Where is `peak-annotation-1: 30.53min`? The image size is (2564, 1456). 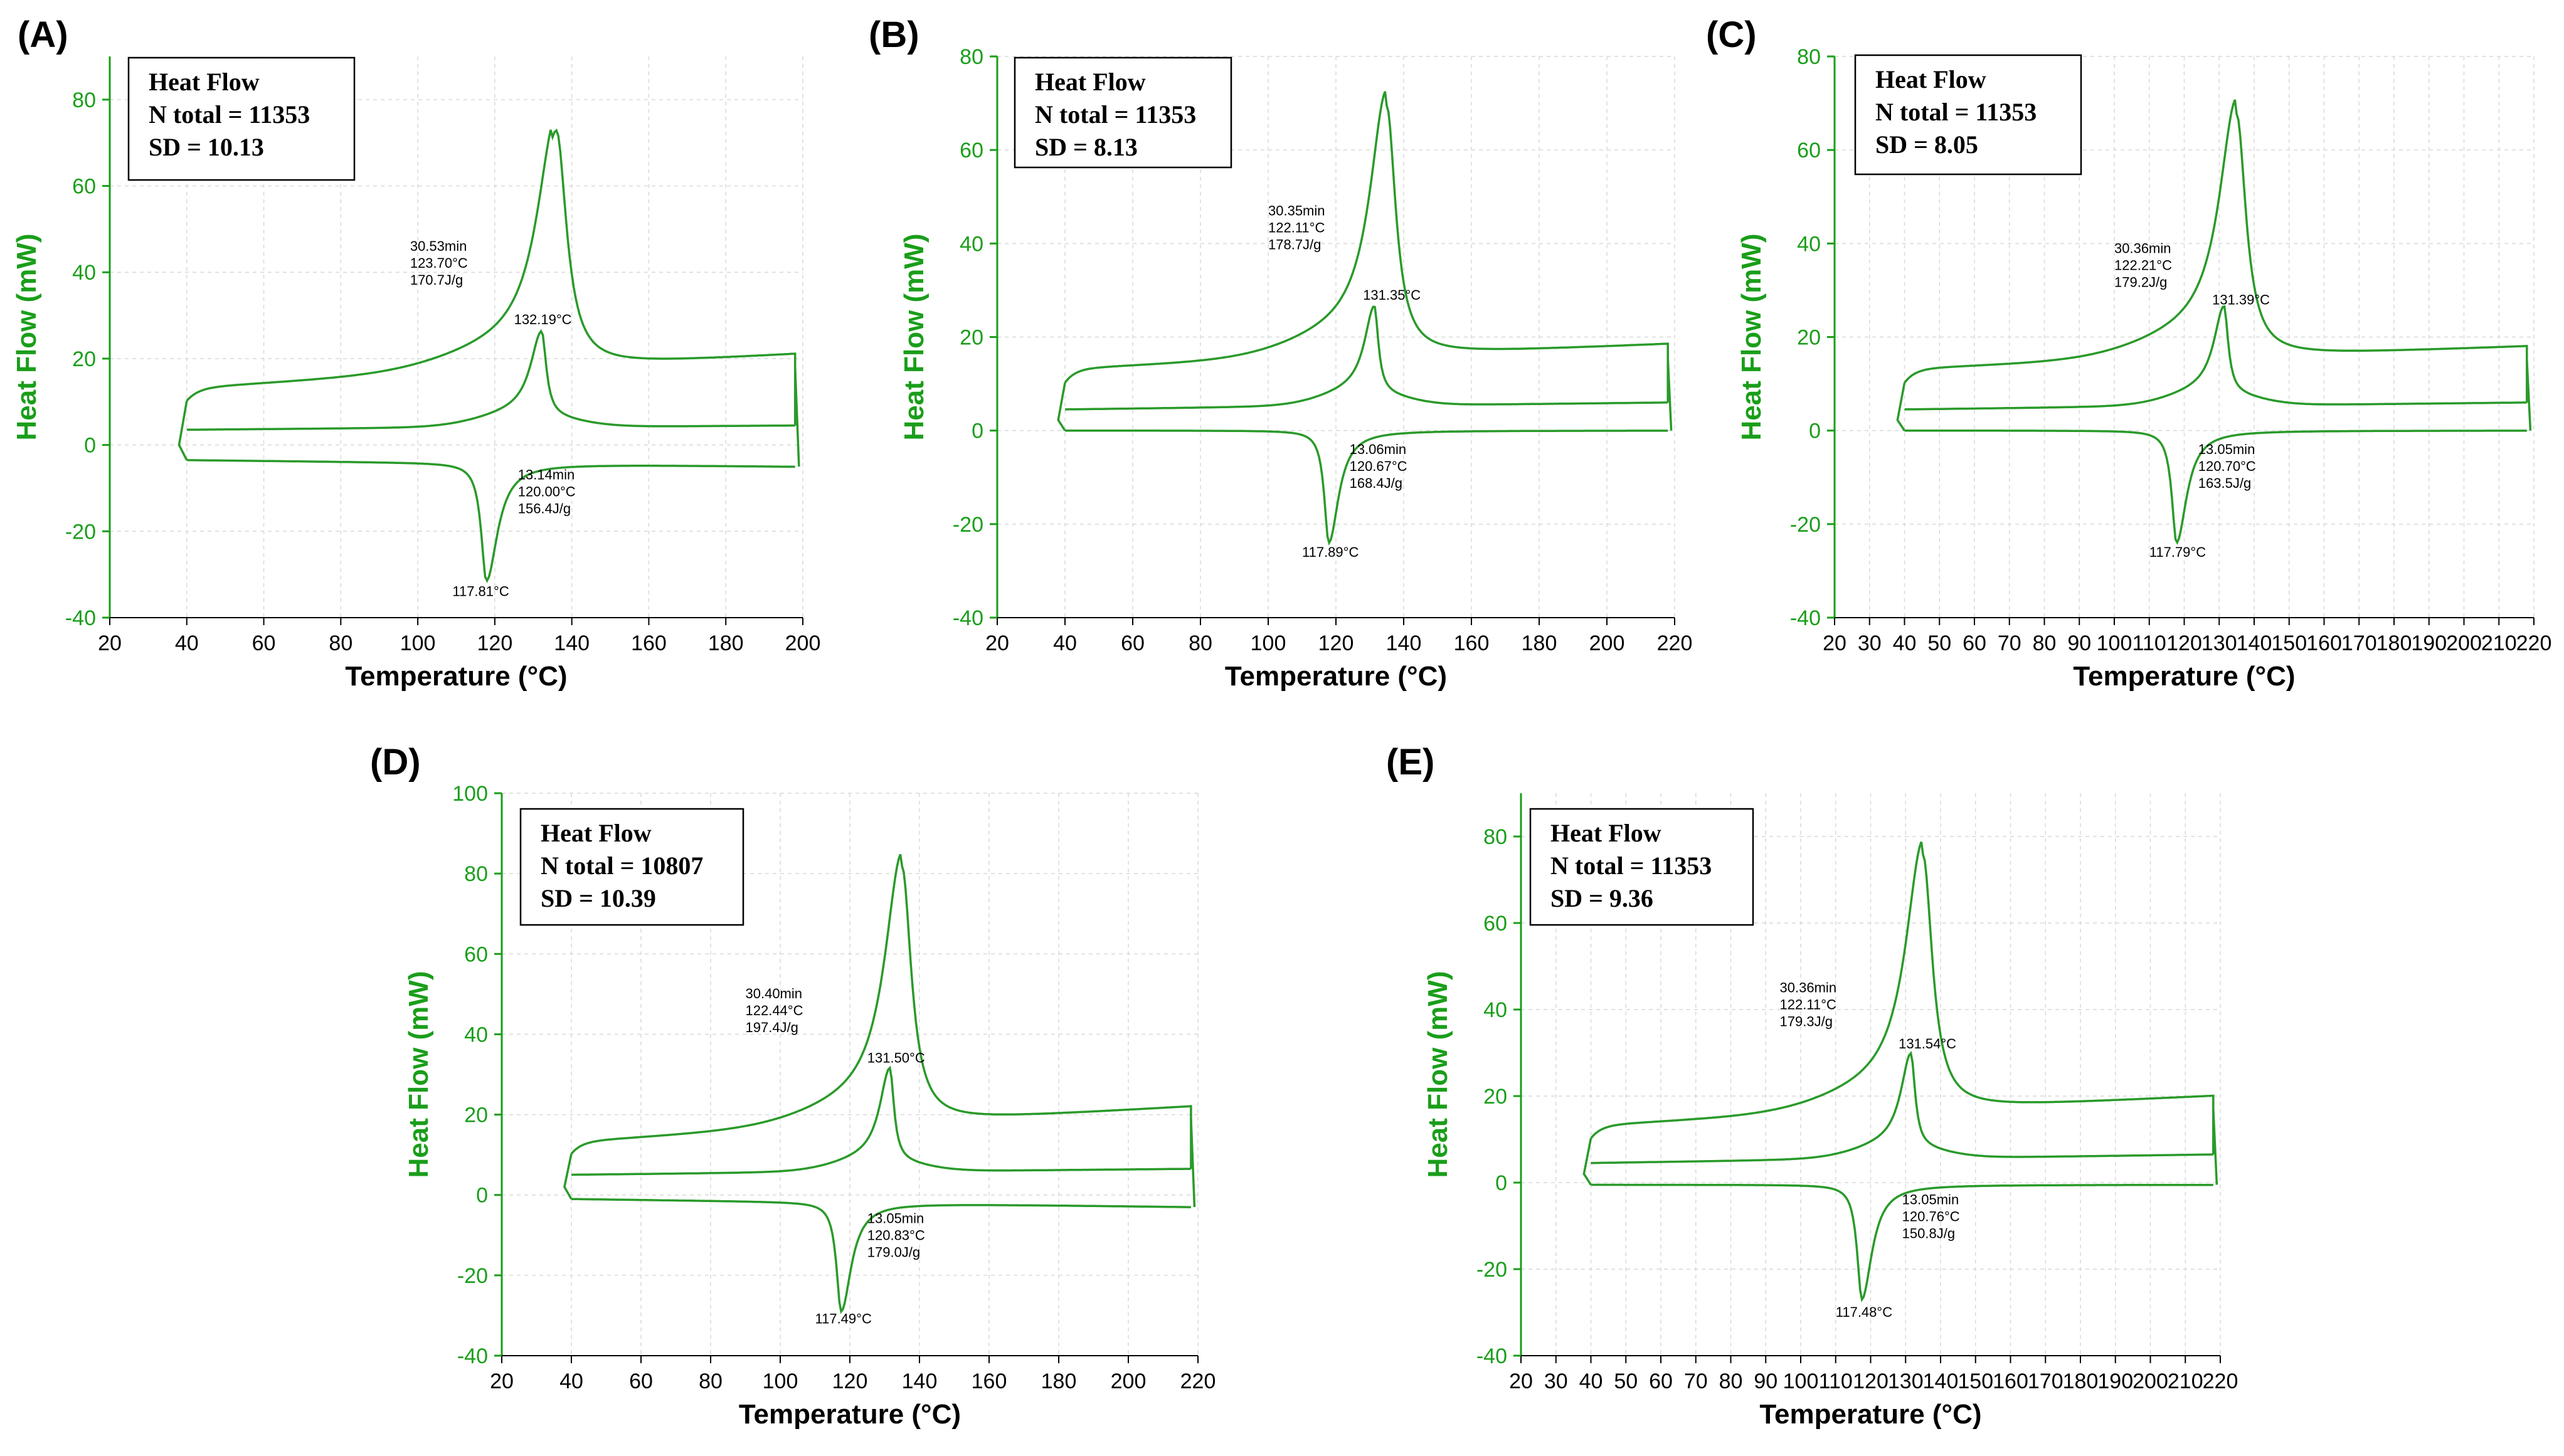 peak-annotation-1: 30.53min is located at coordinates (438, 246).